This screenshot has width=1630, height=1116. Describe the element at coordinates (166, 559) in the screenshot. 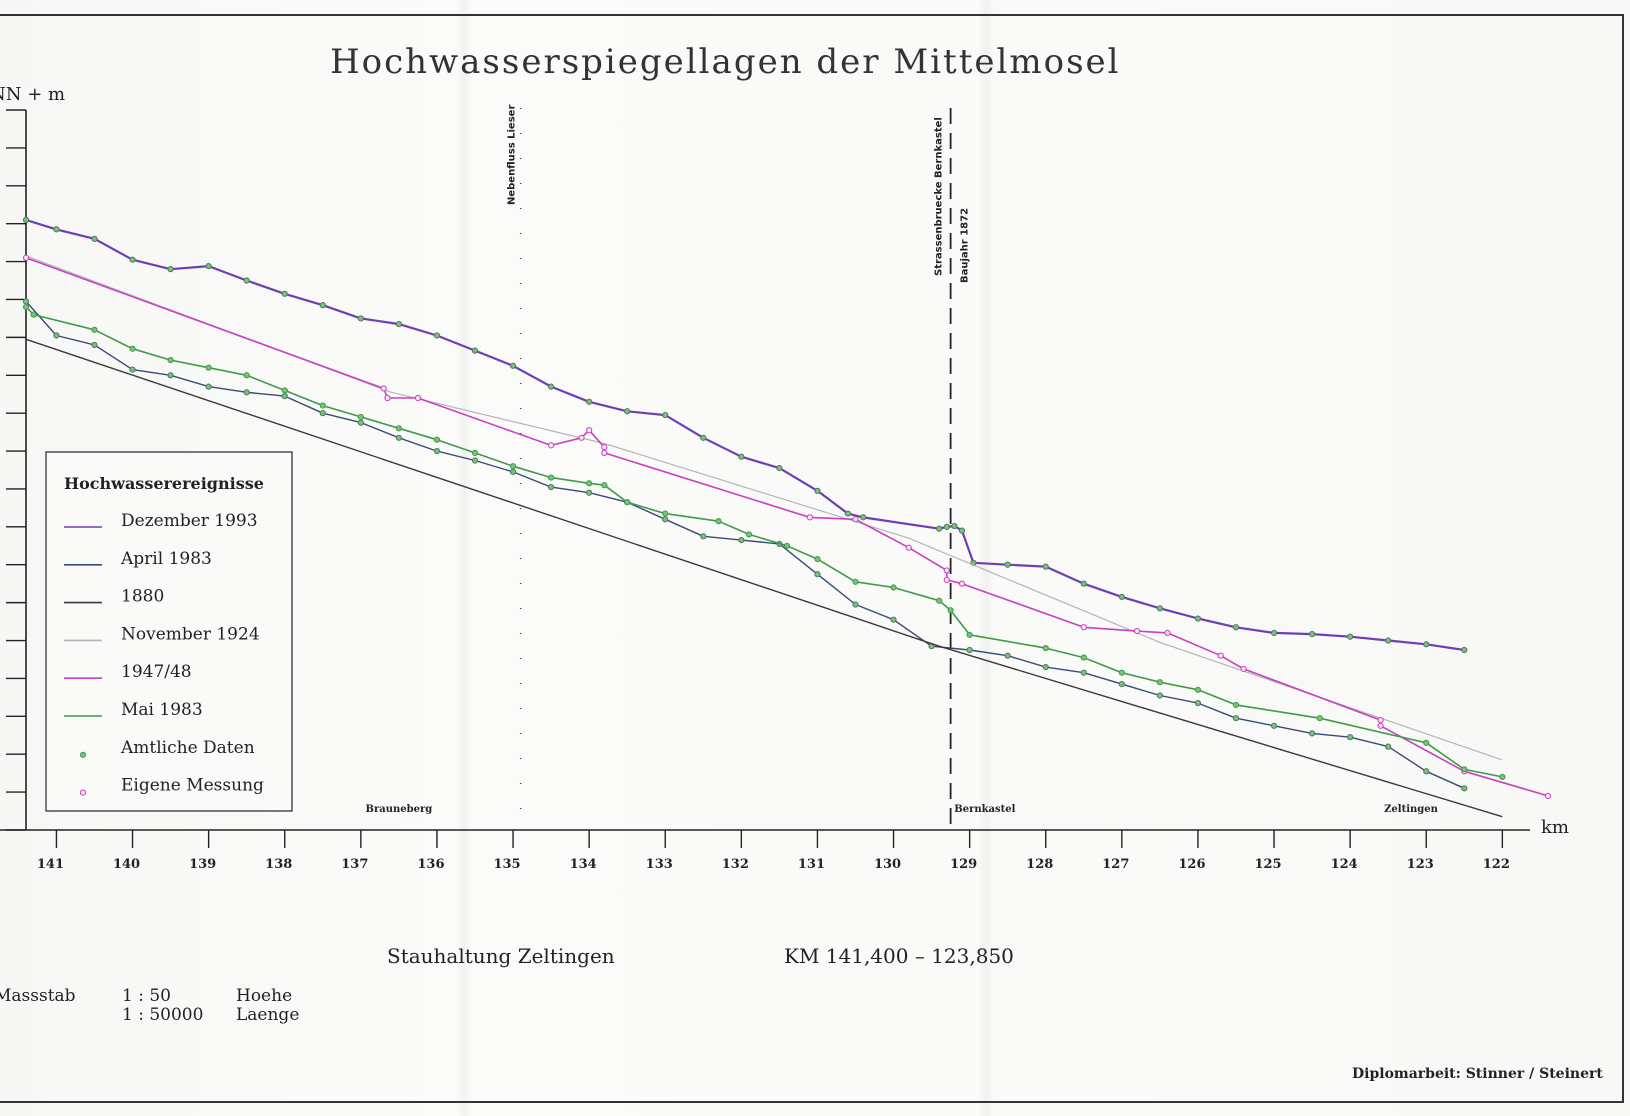

I see `legend-label: April 1983` at that location.